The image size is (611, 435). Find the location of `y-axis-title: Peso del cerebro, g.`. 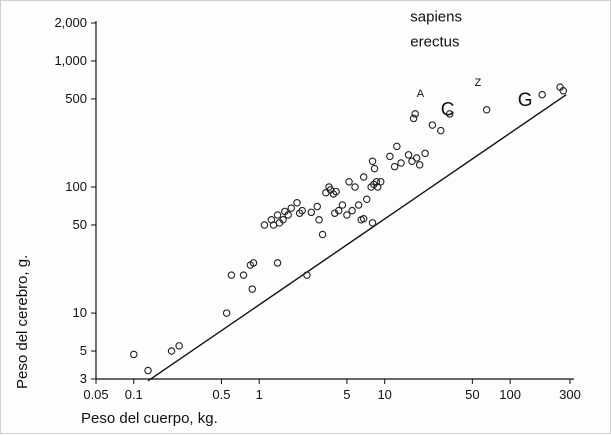

y-axis-title: Peso del cerebro, g. is located at coordinates (22, 322).